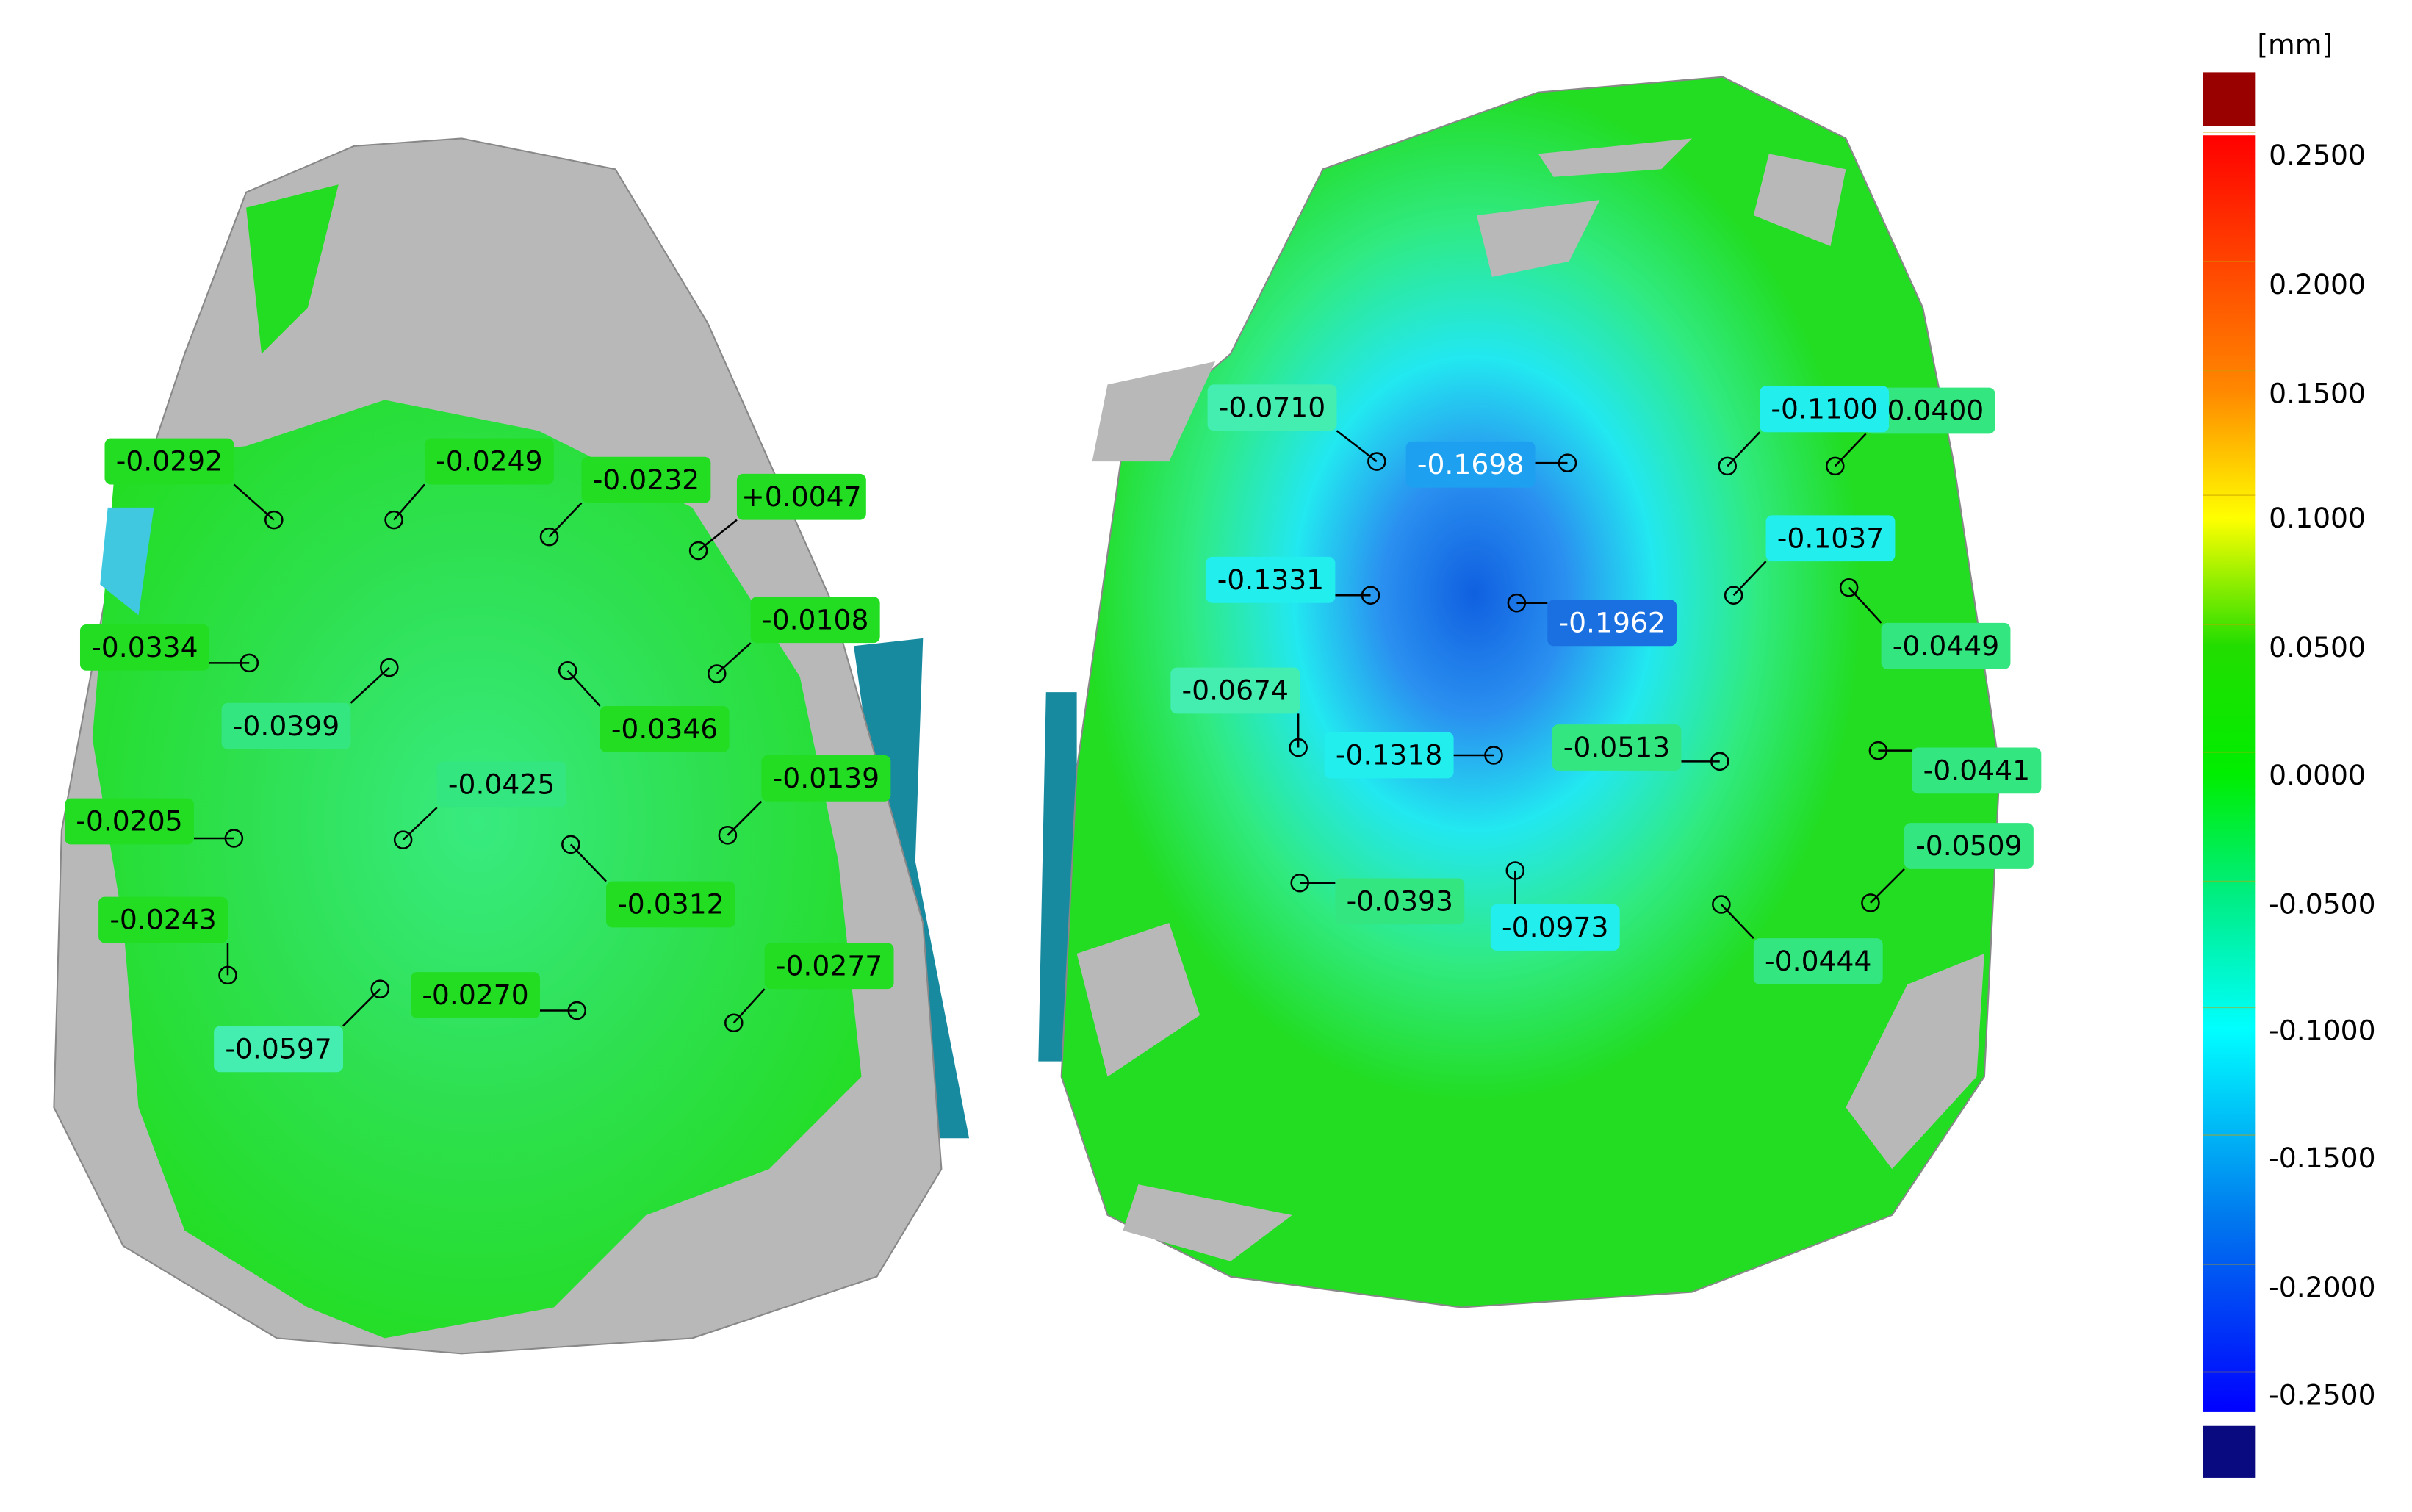  Describe the element at coordinates (1555, 927) in the screenshot. I see `label-text: -0.0973` at that location.